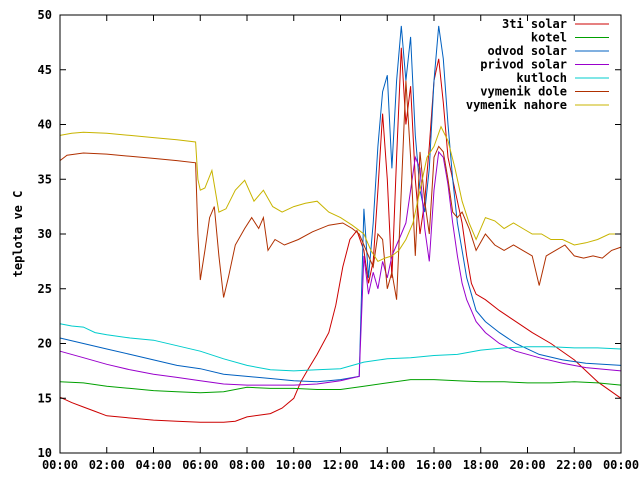 The height and width of the screenshot is (480, 640). Describe the element at coordinates (481, 465) in the screenshot. I see `x-tick-label-9: 18:00` at that location.